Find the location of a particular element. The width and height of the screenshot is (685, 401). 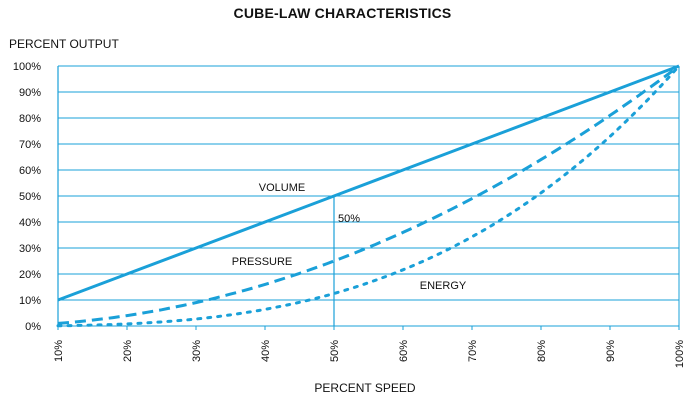

y-tick-label: 70% is located at coordinates (30, 145).